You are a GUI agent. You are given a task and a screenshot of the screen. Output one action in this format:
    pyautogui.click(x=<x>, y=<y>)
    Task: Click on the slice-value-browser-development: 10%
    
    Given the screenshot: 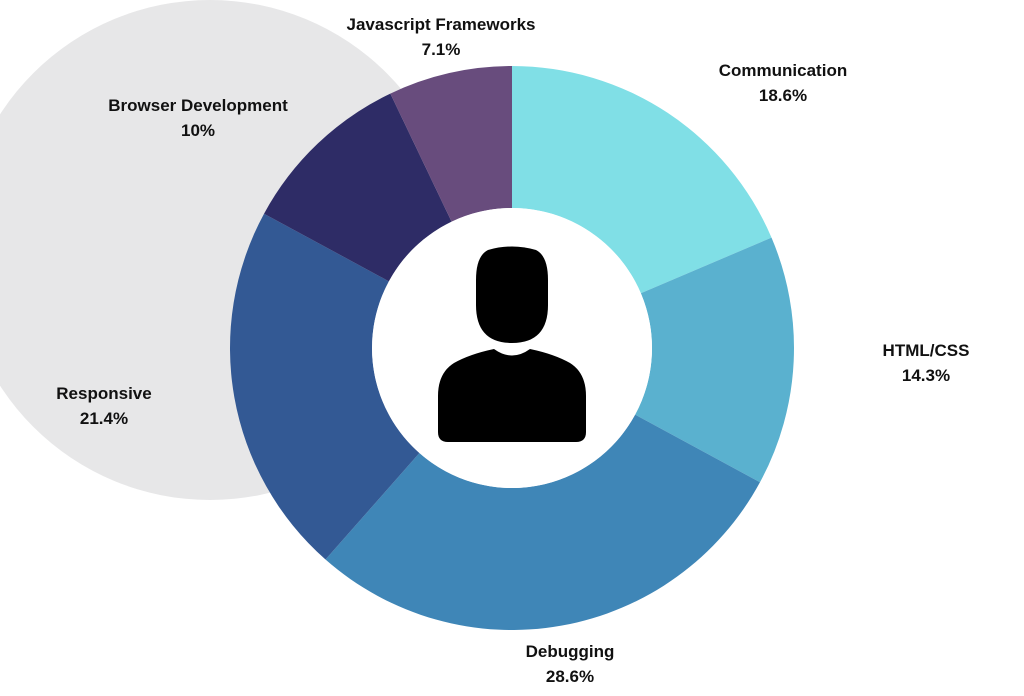 What is the action you would take?
    pyautogui.click(x=198, y=130)
    